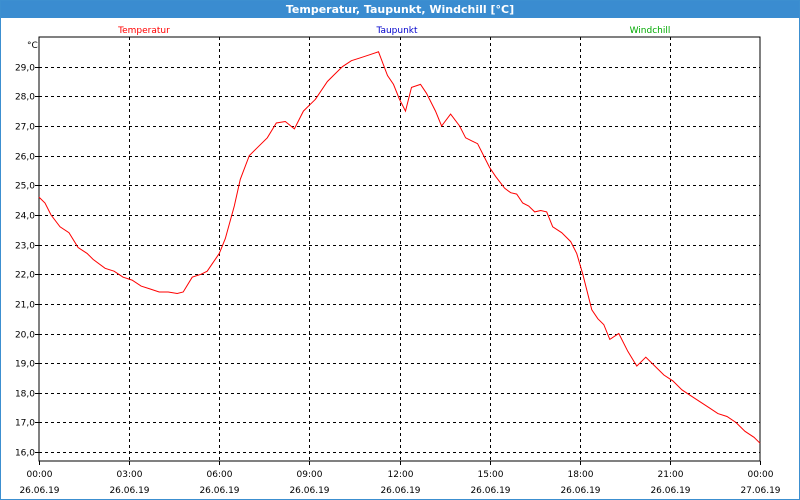 This screenshot has height=500, width=800. Describe the element at coordinates (400, 9) in the screenshot. I see `window-title: Temperatur, Taupunkt, Windchill [°C]` at that location.